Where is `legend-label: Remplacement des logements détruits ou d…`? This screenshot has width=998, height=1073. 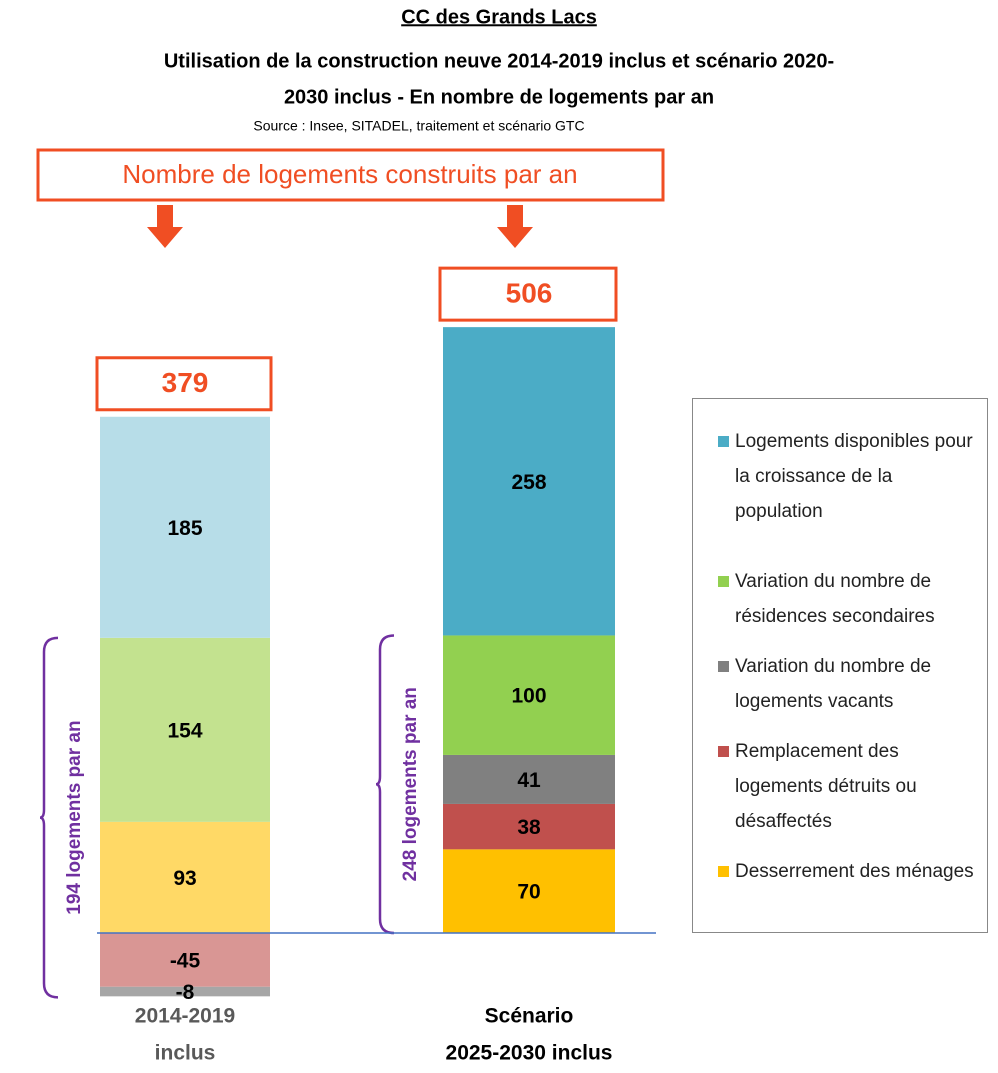 legend-label: Remplacement des logements détruits ou d… is located at coordinates (826, 786).